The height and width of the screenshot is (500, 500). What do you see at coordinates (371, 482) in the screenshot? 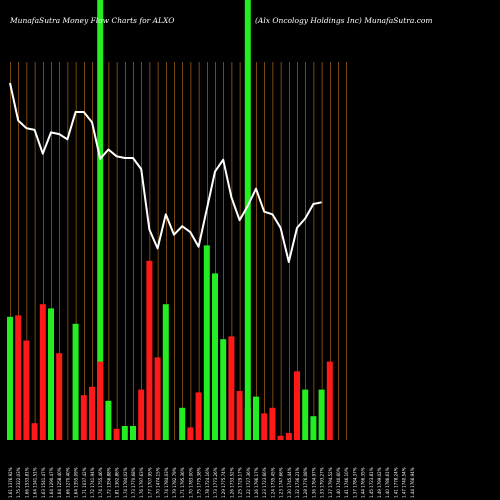
I see `x-tick-label: 1.45 1723.81%` at bounding box center [371, 482].